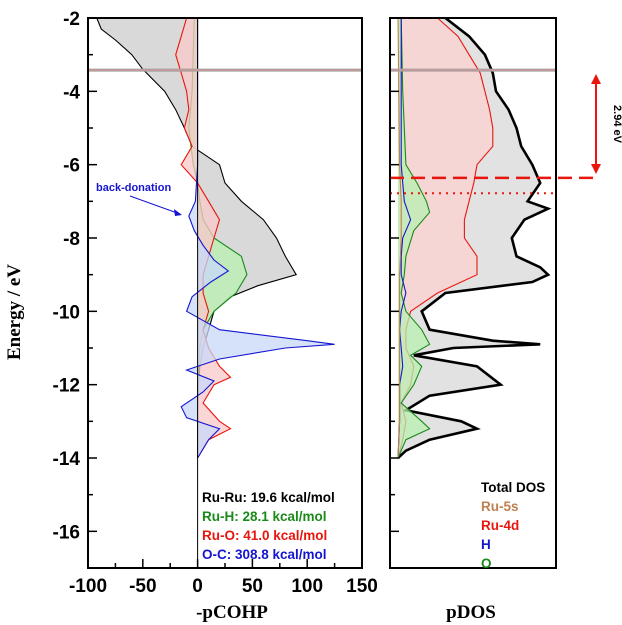 The height and width of the screenshot is (625, 622). I want to click on back-donation-arrow, so click(155, 205).